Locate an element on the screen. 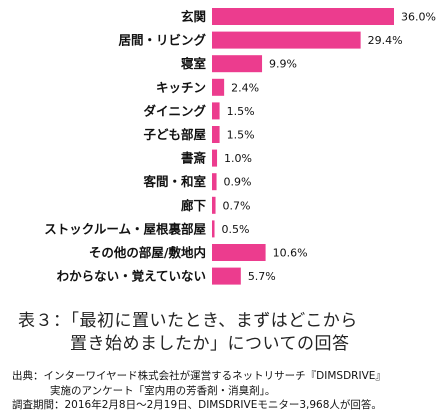  category-label: 客間・和室 is located at coordinates (174, 181).